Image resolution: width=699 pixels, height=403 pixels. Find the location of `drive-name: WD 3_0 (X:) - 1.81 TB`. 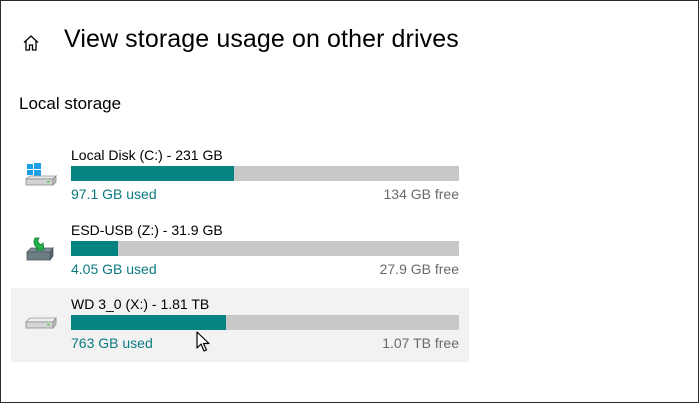

drive-name: WD 3_0 (X:) - 1.81 TB is located at coordinates (140, 304).